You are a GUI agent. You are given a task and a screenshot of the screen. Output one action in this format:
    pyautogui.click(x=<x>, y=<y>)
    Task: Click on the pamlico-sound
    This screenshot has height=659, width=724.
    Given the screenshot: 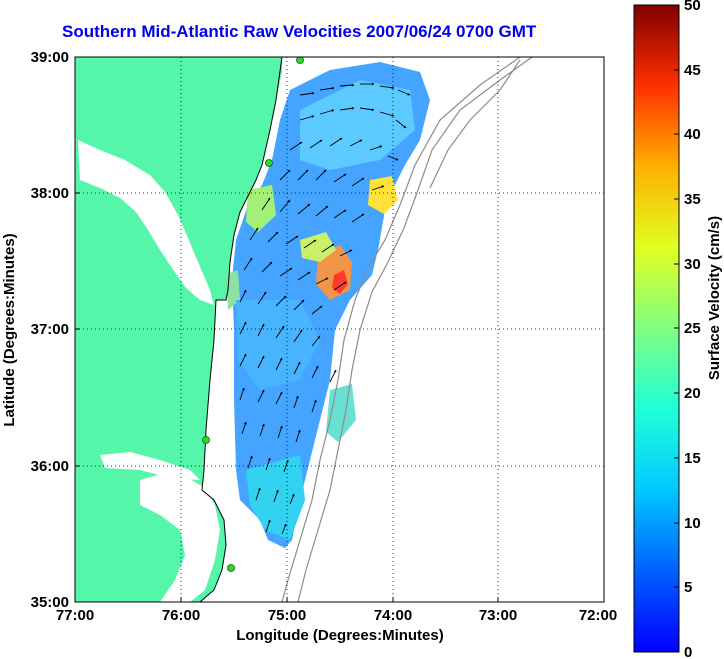 What is the action you would take?
    pyautogui.click(x=180, y=536)
    